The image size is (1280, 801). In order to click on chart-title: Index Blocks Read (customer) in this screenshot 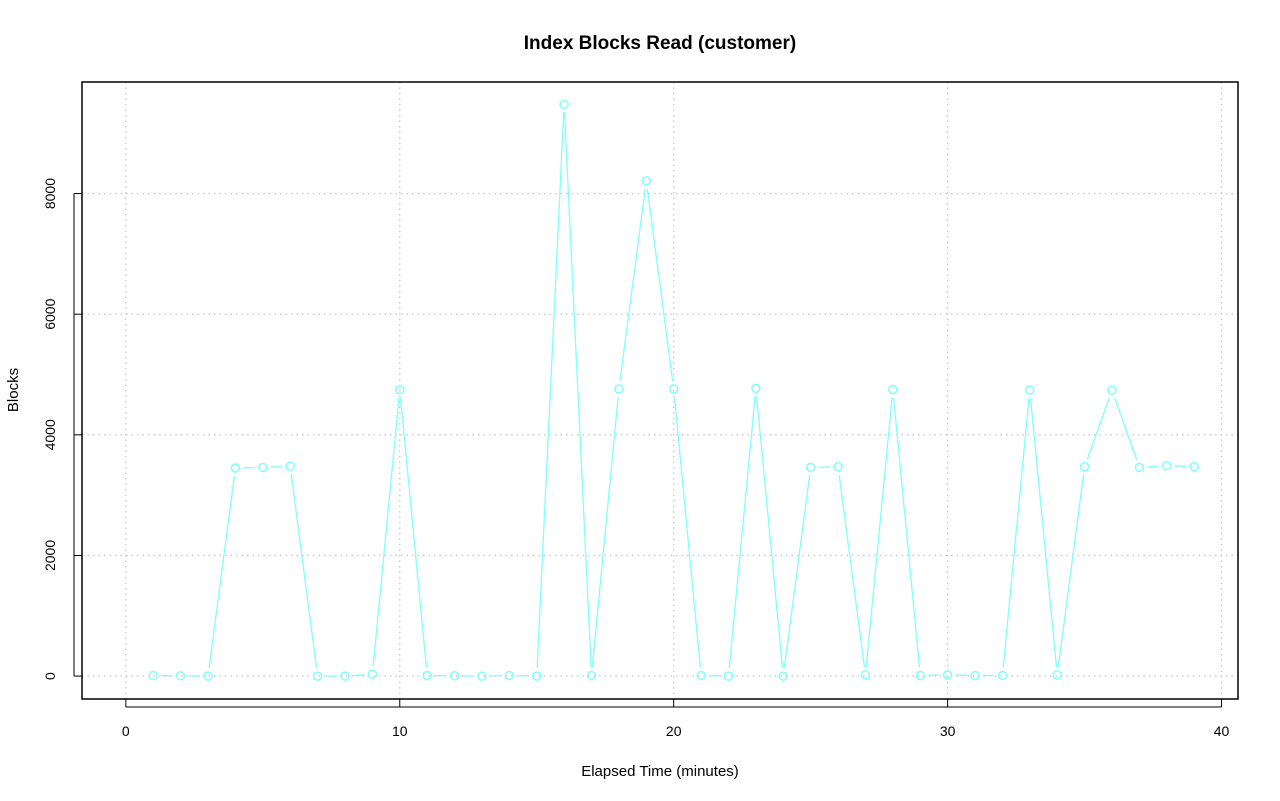, I will do `click(660, 43)`.